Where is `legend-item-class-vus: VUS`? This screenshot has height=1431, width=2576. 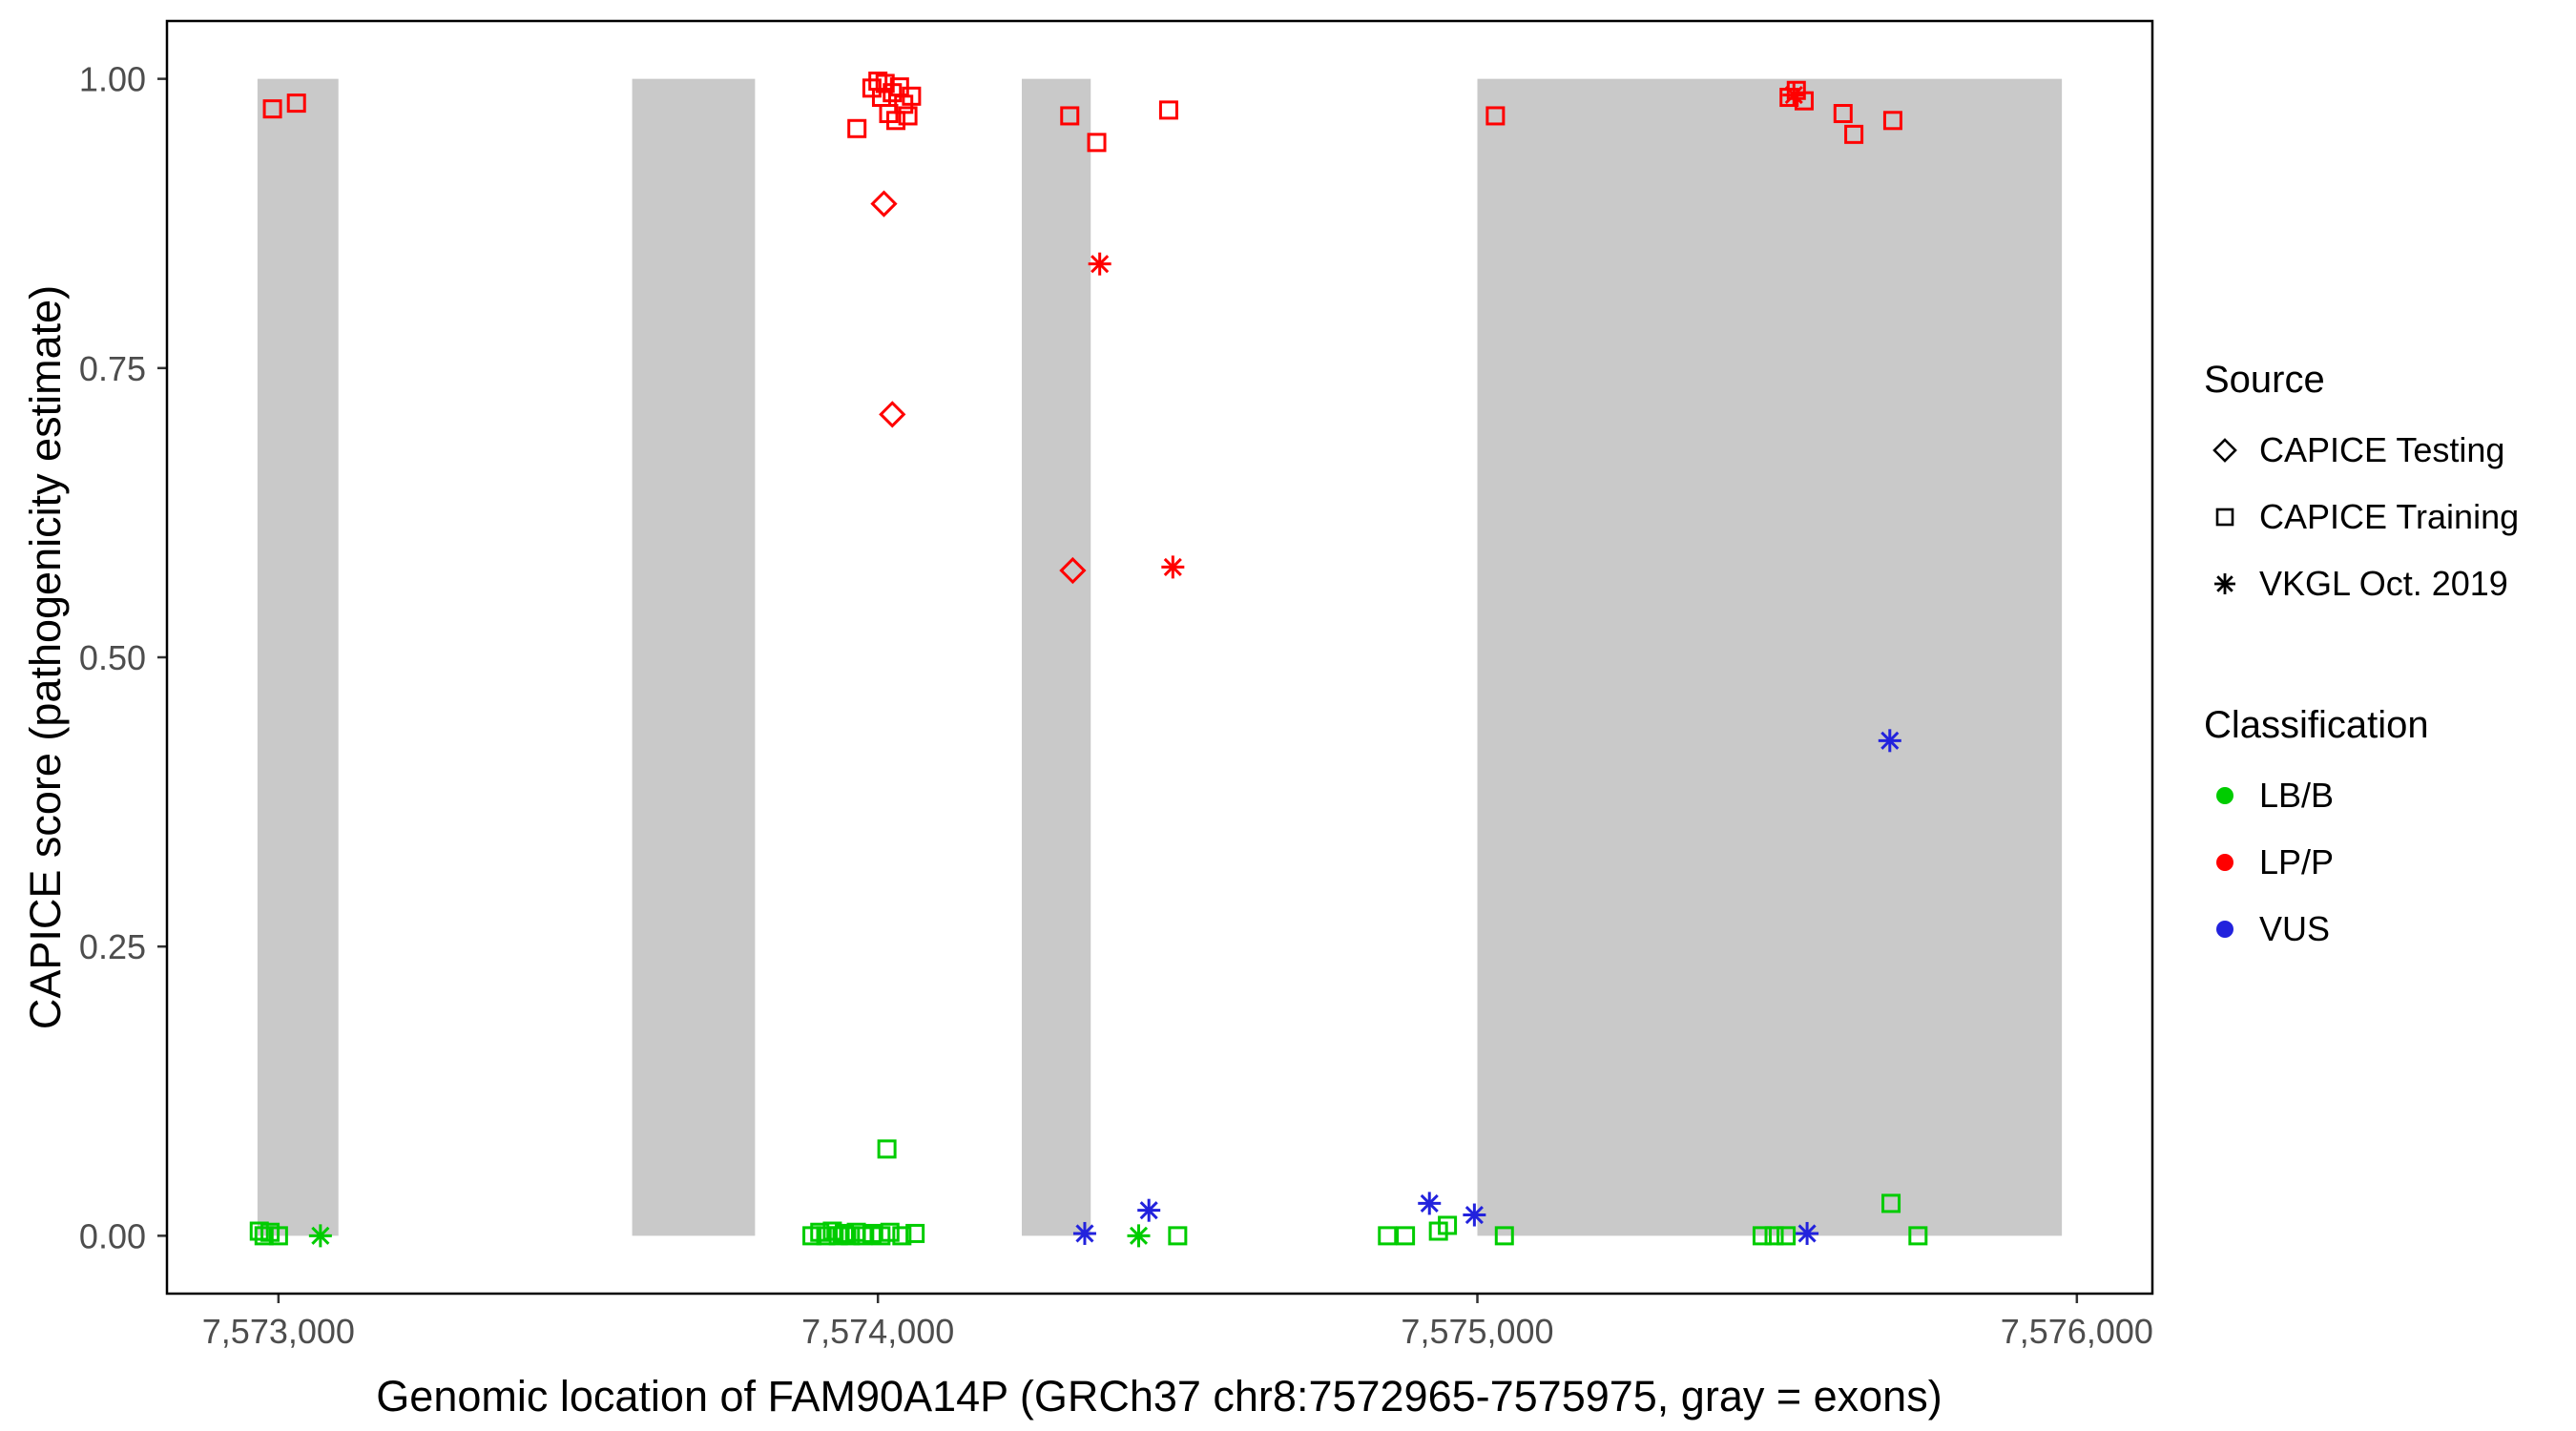 legend-item-class-vus: VUS is located at coordinates (2361, 929).